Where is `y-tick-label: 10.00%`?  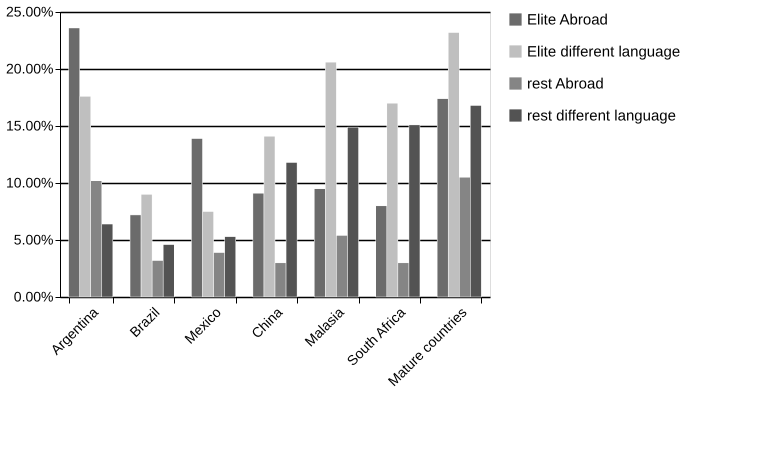
y-tick-label: 10.00% is located at coordinates (30, 182).